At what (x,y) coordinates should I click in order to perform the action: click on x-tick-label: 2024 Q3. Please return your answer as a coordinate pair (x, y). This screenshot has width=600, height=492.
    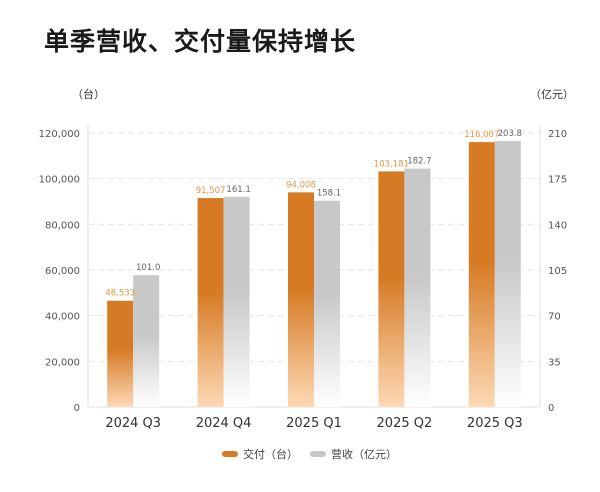
    Looking at the image, I should click on (133, 423).